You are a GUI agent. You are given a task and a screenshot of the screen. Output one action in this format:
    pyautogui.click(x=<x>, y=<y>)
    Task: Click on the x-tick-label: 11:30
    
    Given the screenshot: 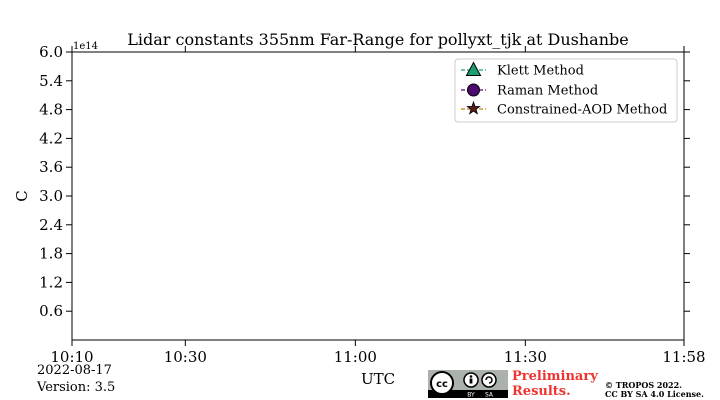 What is the action you would take?
    pyautogui.click(x=525, y=357)
    